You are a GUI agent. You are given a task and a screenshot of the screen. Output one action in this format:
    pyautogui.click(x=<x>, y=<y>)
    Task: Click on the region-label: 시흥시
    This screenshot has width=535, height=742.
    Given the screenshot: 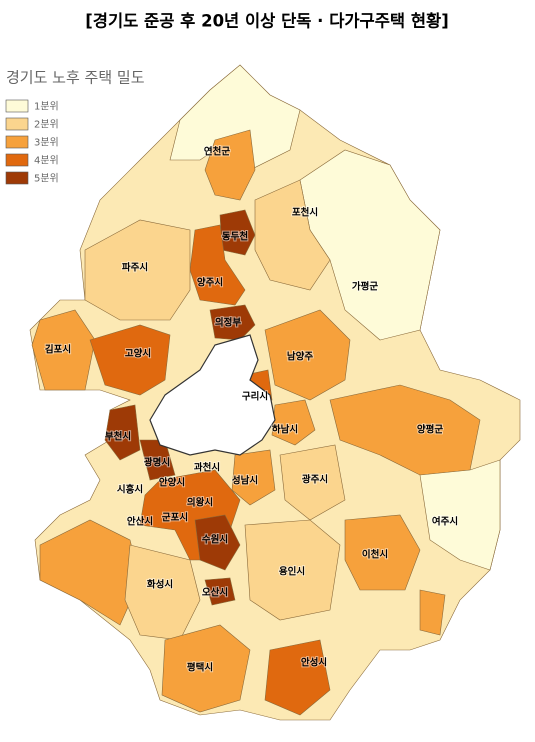 What is the action you would take?
    pyautogui.click(x=130, y=490)
    